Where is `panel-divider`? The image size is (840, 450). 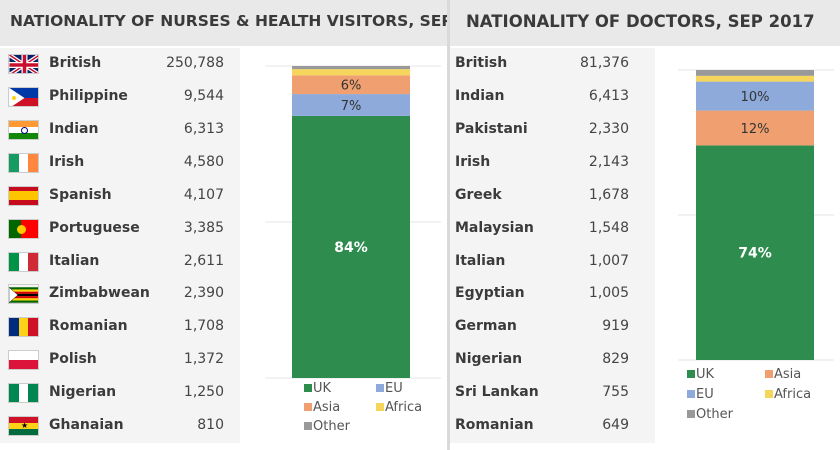
panel-divider is located at coordinates (448, 225).